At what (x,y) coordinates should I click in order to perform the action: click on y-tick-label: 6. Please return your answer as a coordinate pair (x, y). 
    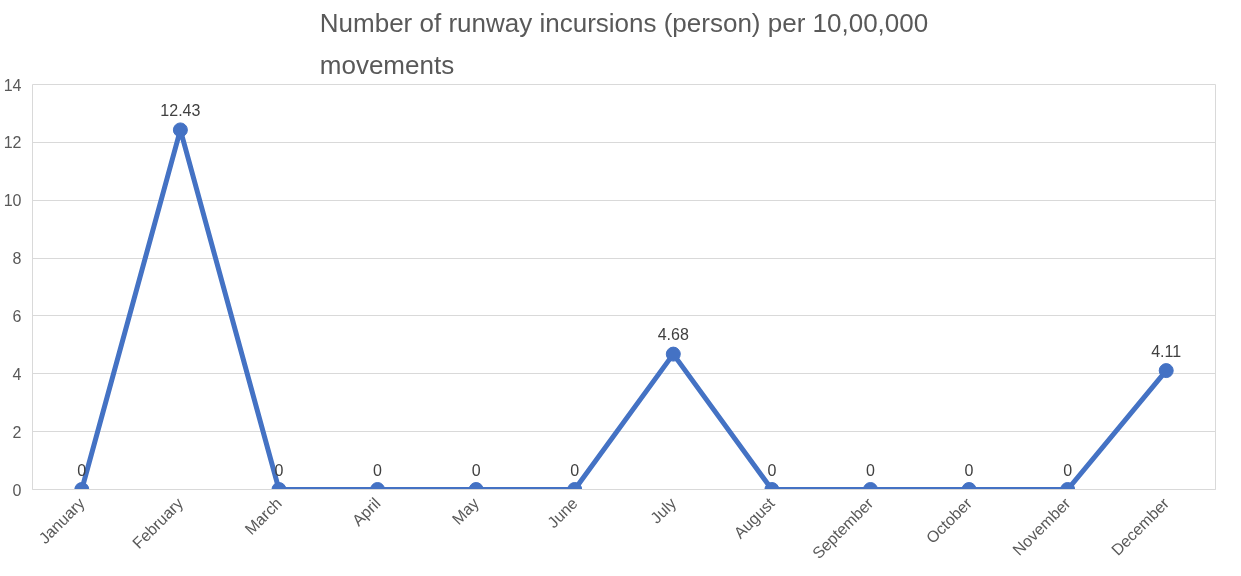
    Looking at the image, I should click on (17, 316).